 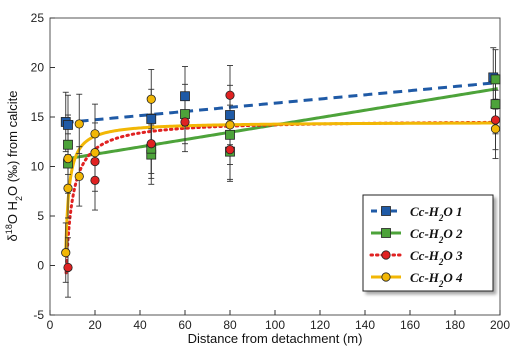 I want to click on y-axis: -5 0 5 10 15 20 25, so click(x=43, y=166).